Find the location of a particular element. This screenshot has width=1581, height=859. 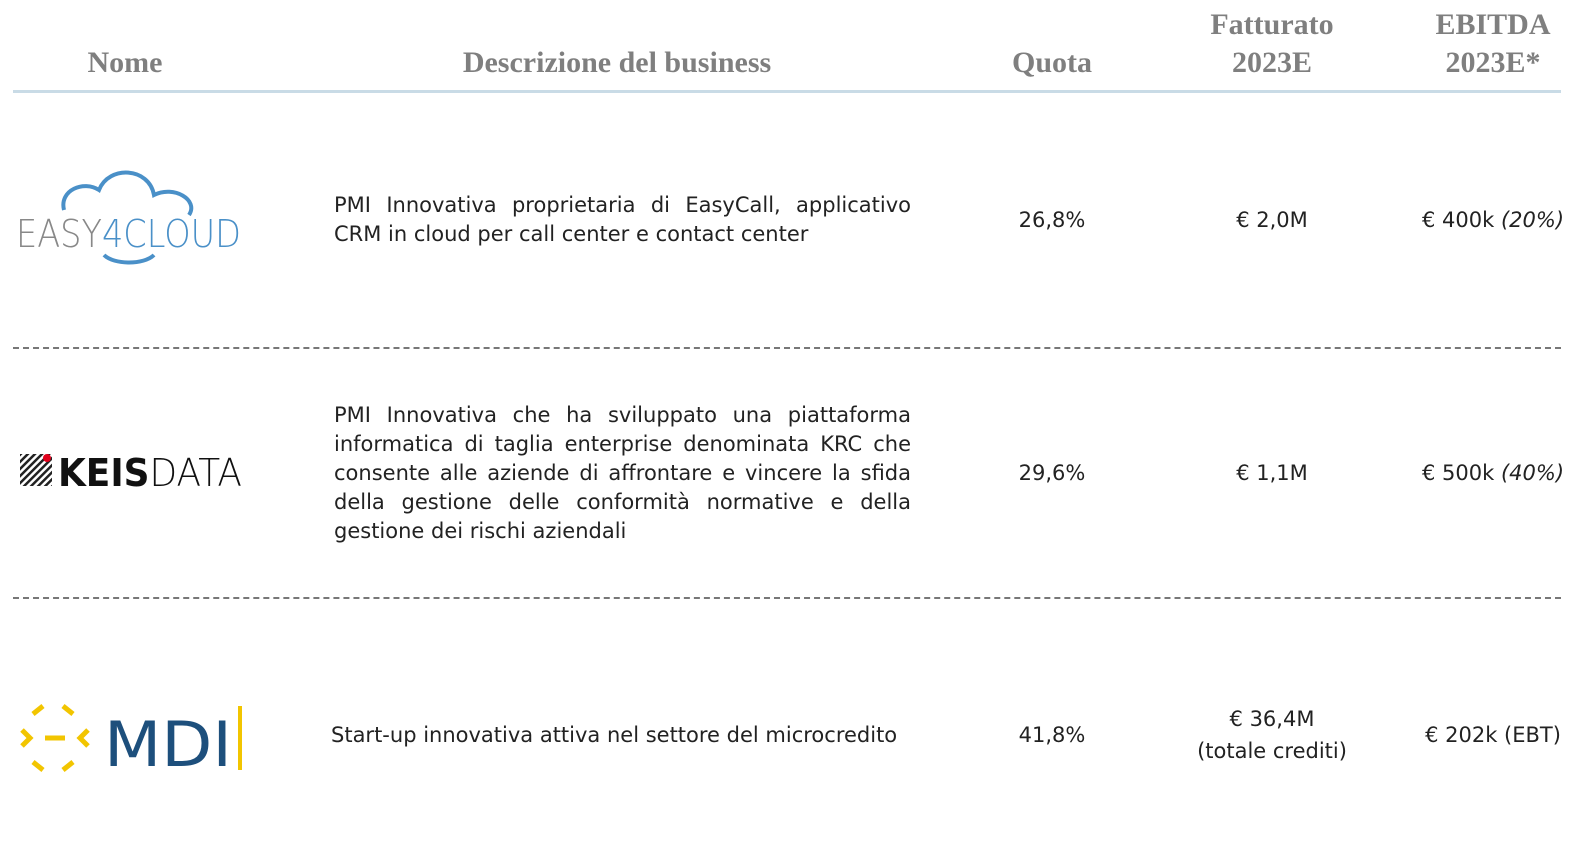

column-header: Fatturato 2023E is located at coordinates (1272, 44).